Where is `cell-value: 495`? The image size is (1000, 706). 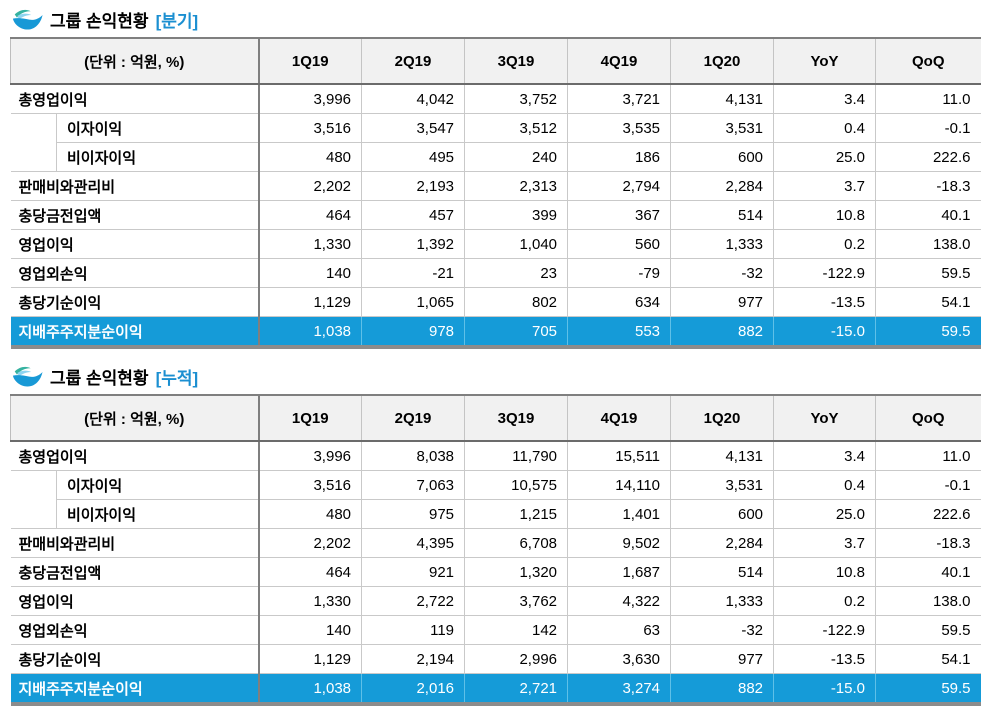 cell-value: 495 is located at coordinates (413, 157).